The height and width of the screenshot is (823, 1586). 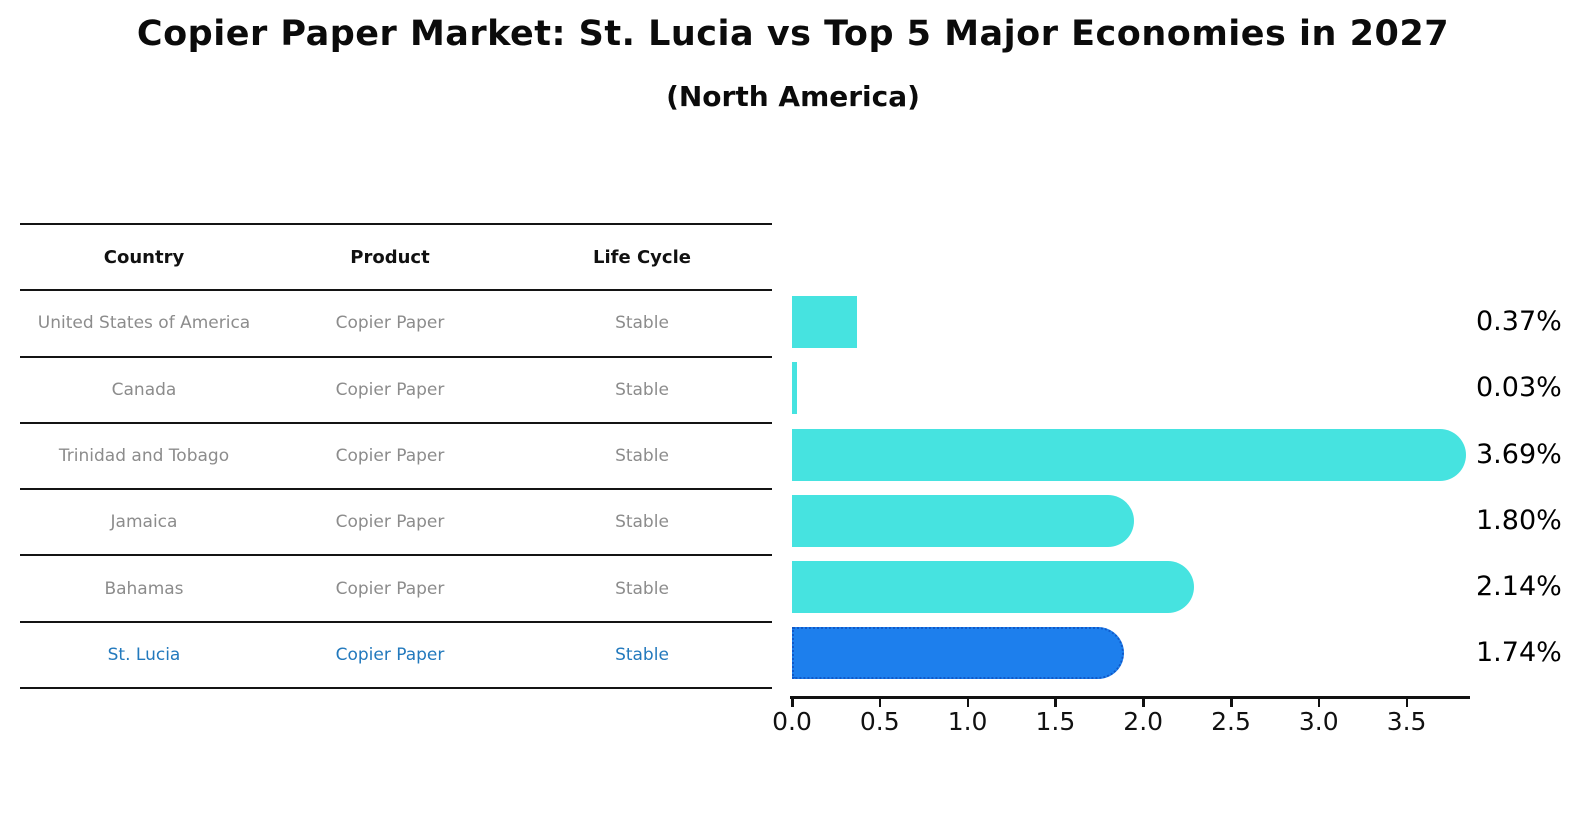 I want to click on country-cell: Canada, so click(x=144, y=389).